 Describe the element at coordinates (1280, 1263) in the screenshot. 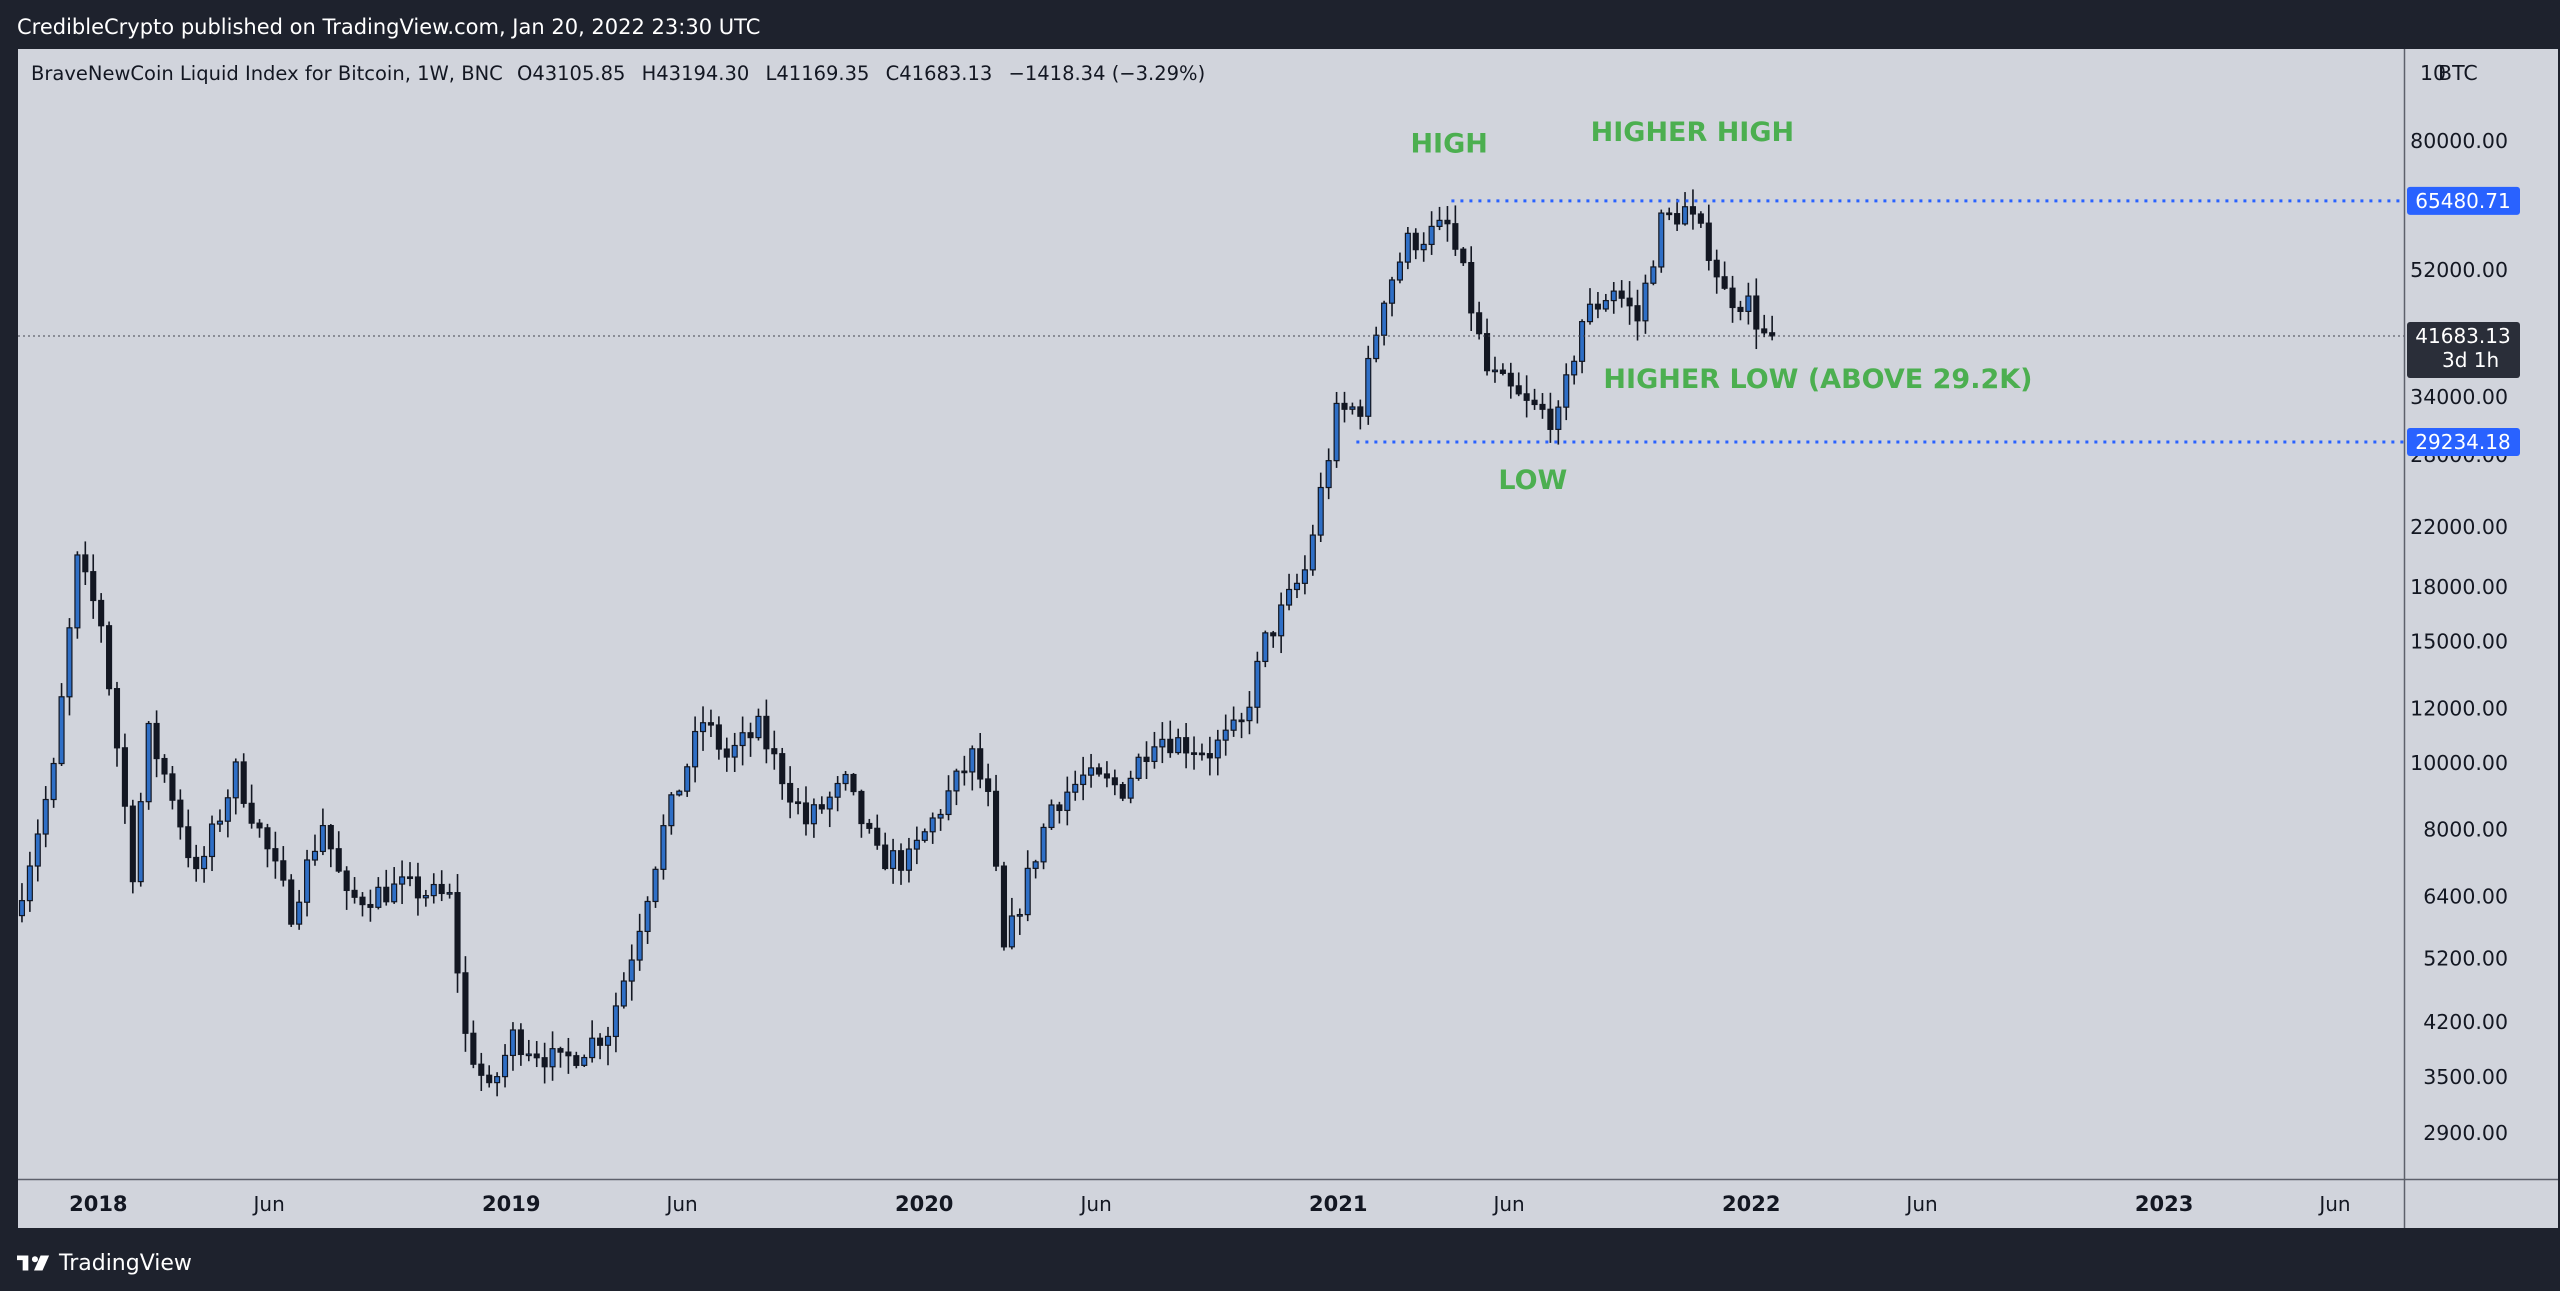

I see `footer: TradingView` at that location.